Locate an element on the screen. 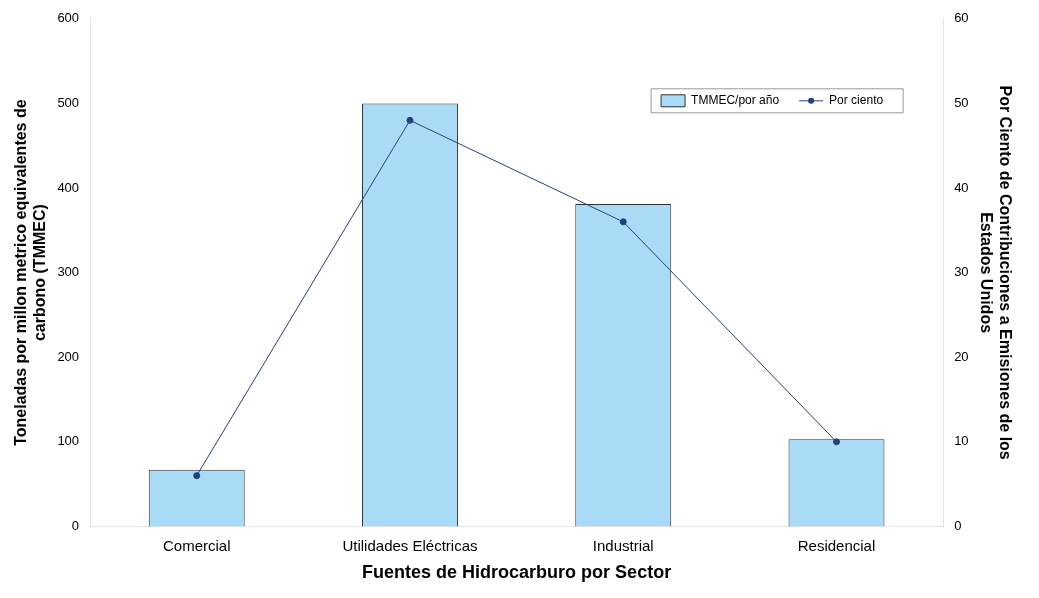 Image resolution: width=1039 pixels, height=598 pixels. y2-axis-title: Por Ciento de Contribuciones a Emisiones de los Estados Unidos is located at coordinates (995, 272).